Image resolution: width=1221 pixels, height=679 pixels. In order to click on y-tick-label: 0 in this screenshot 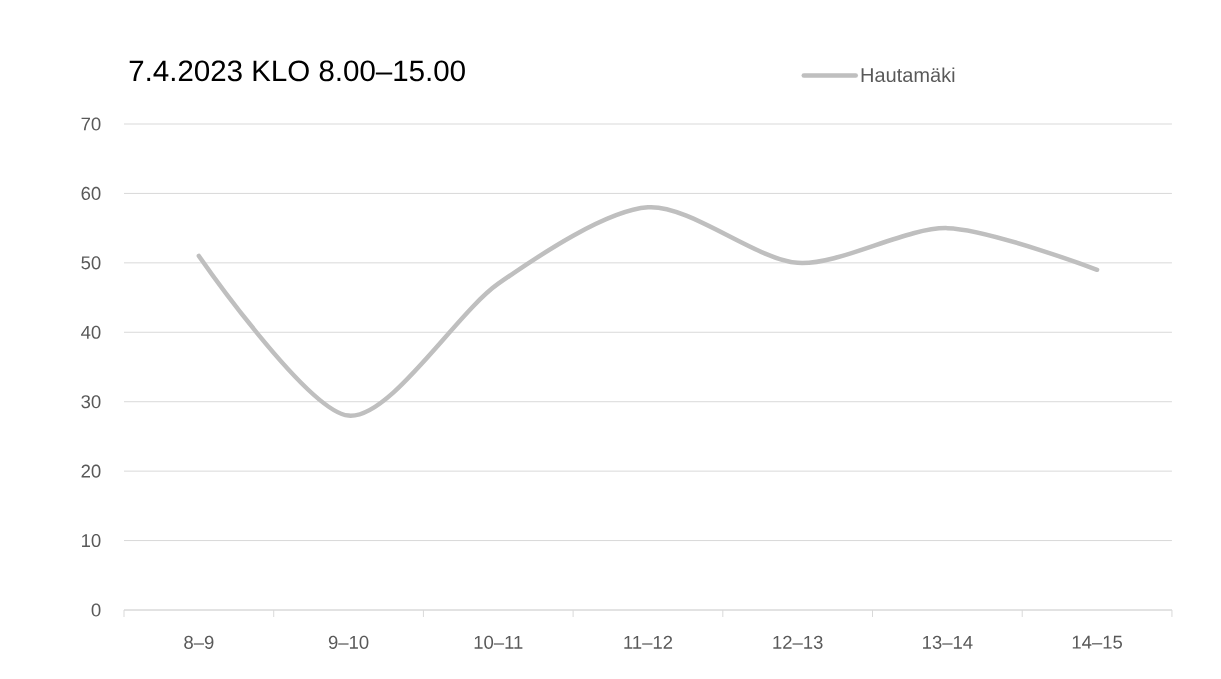, I will do `click(96, 610)`.